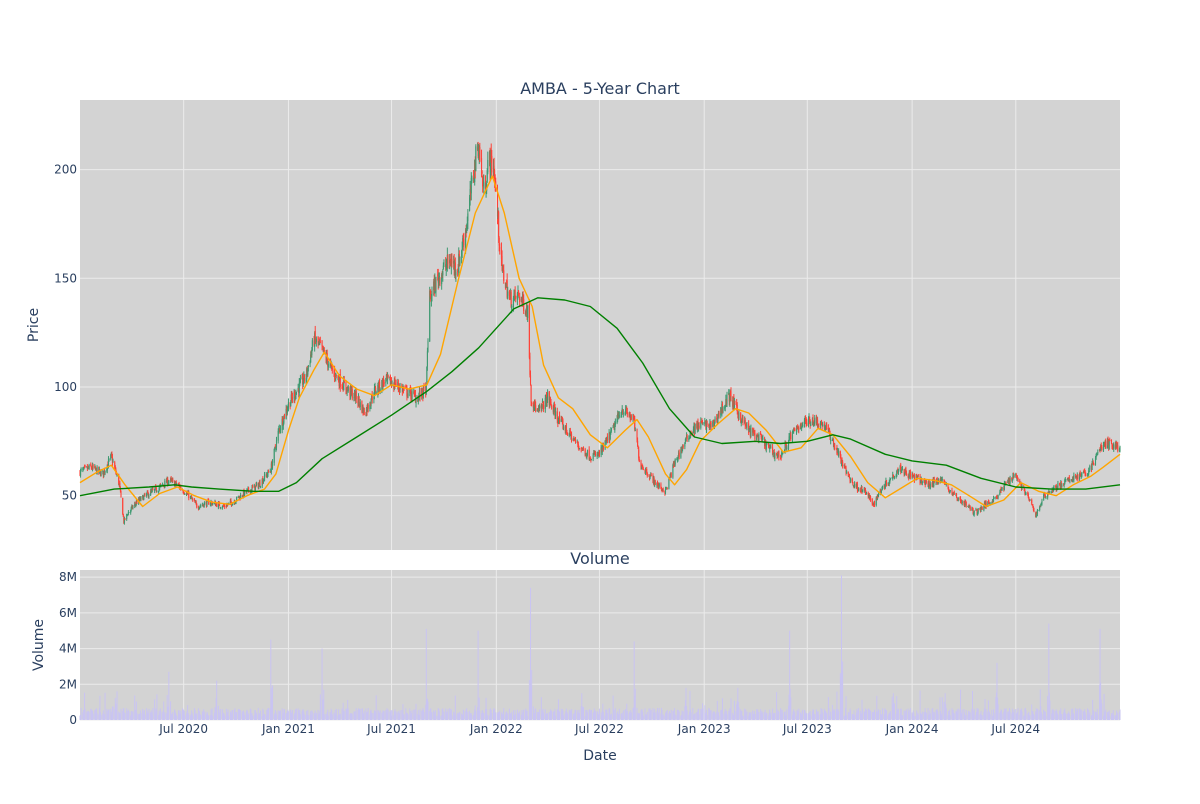 Image resolution: width=1200 pixels, height=804 pixels. I want to click on x-tick-label: Jan 2024, so click(912, 729).